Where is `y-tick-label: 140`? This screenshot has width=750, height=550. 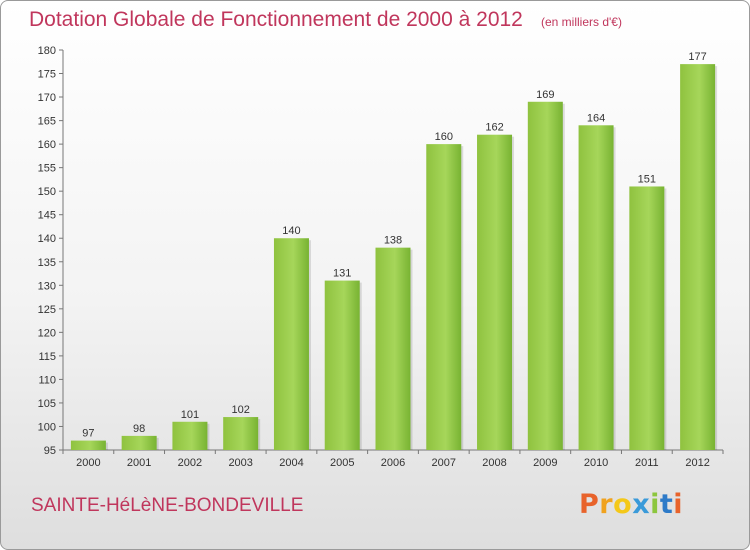
y-tick-label: 140 is located at coordinates (47, 239).